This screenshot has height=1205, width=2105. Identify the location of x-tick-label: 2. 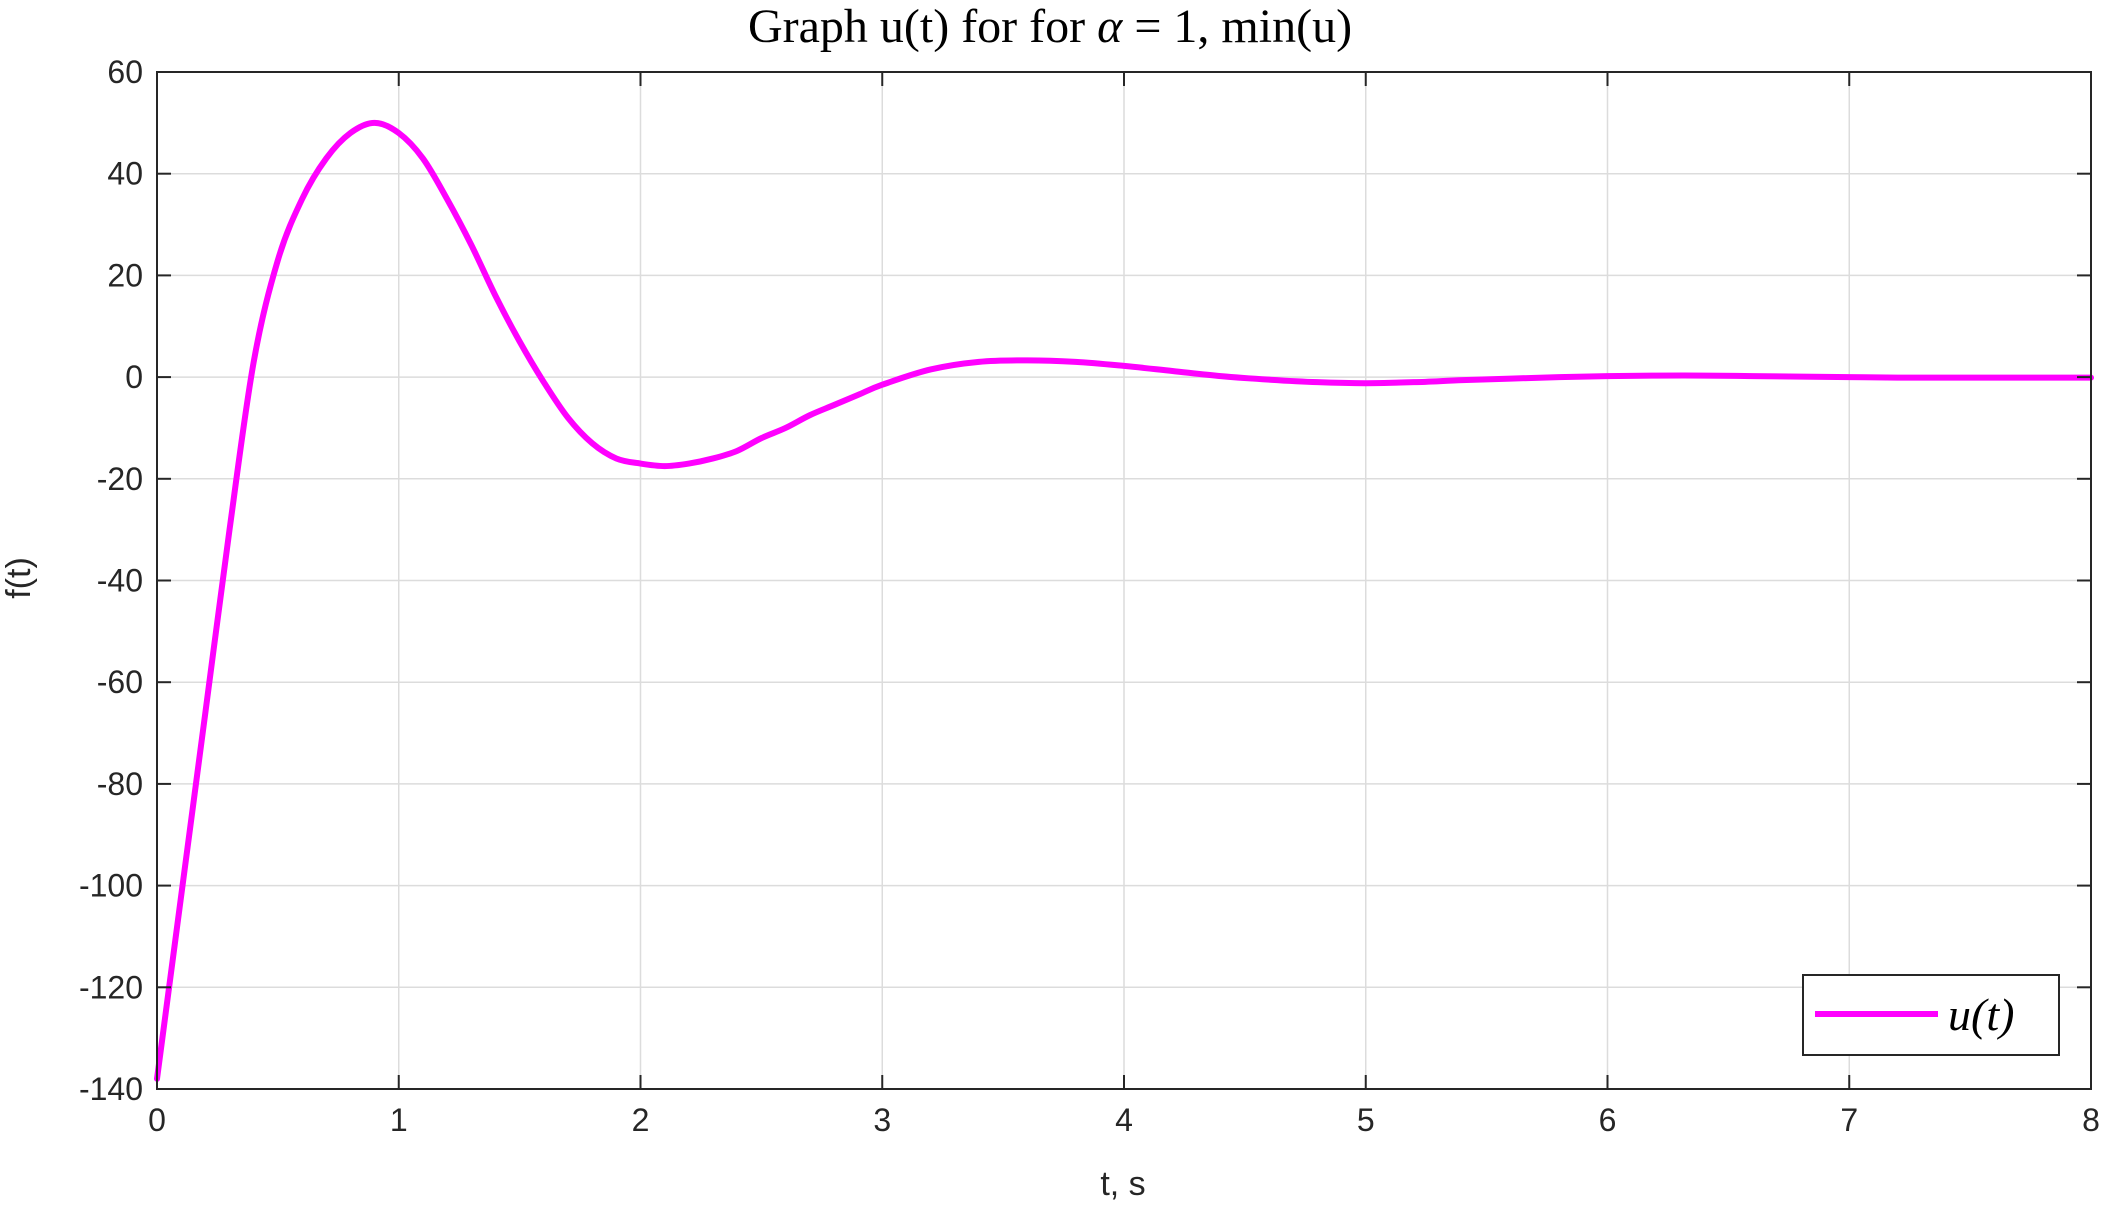
(641, 1120).